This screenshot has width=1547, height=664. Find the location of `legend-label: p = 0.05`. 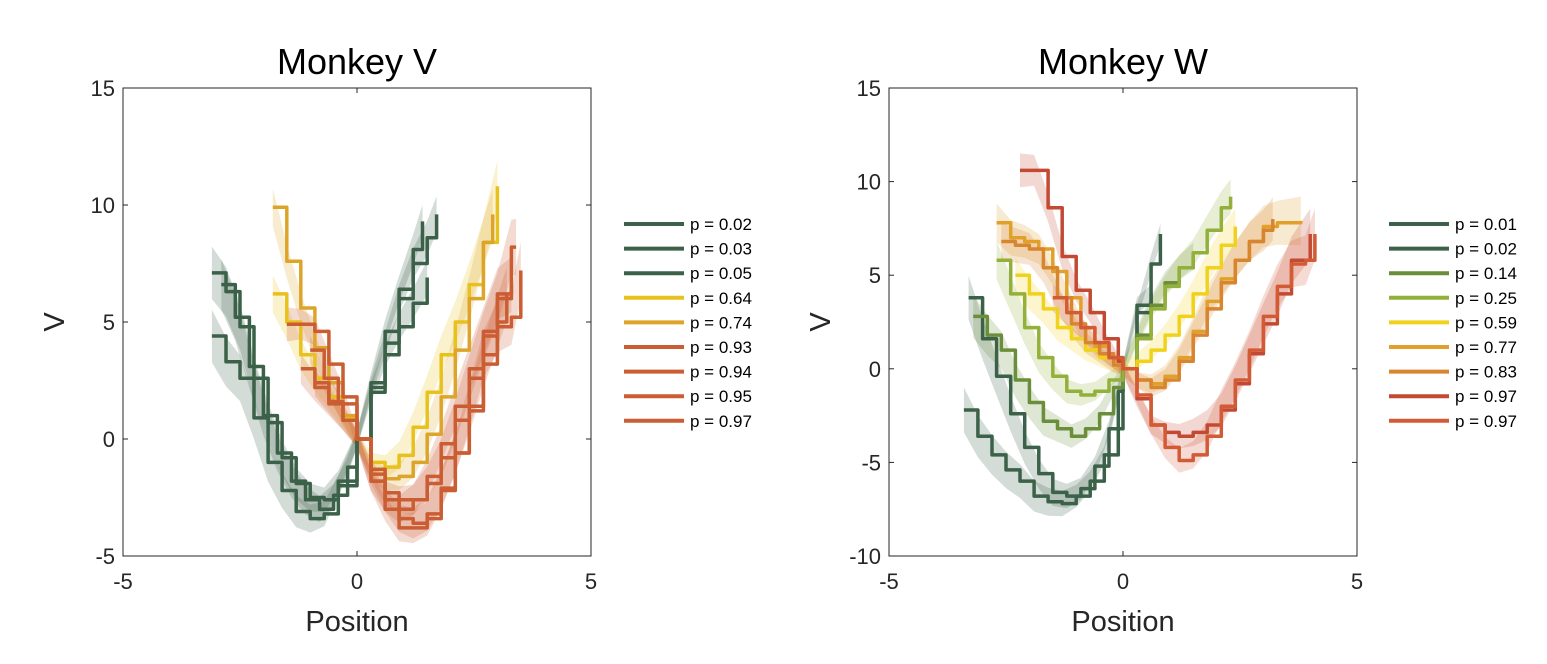

legend-label: p = 0.05 is located at coordinates (721, 273).